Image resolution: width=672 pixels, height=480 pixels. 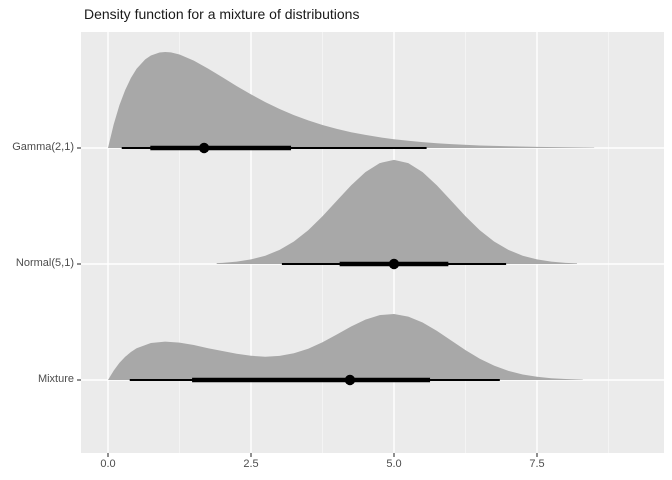 I want to click on x-tick-label-5: 5.0, so click(x=394, y=464).